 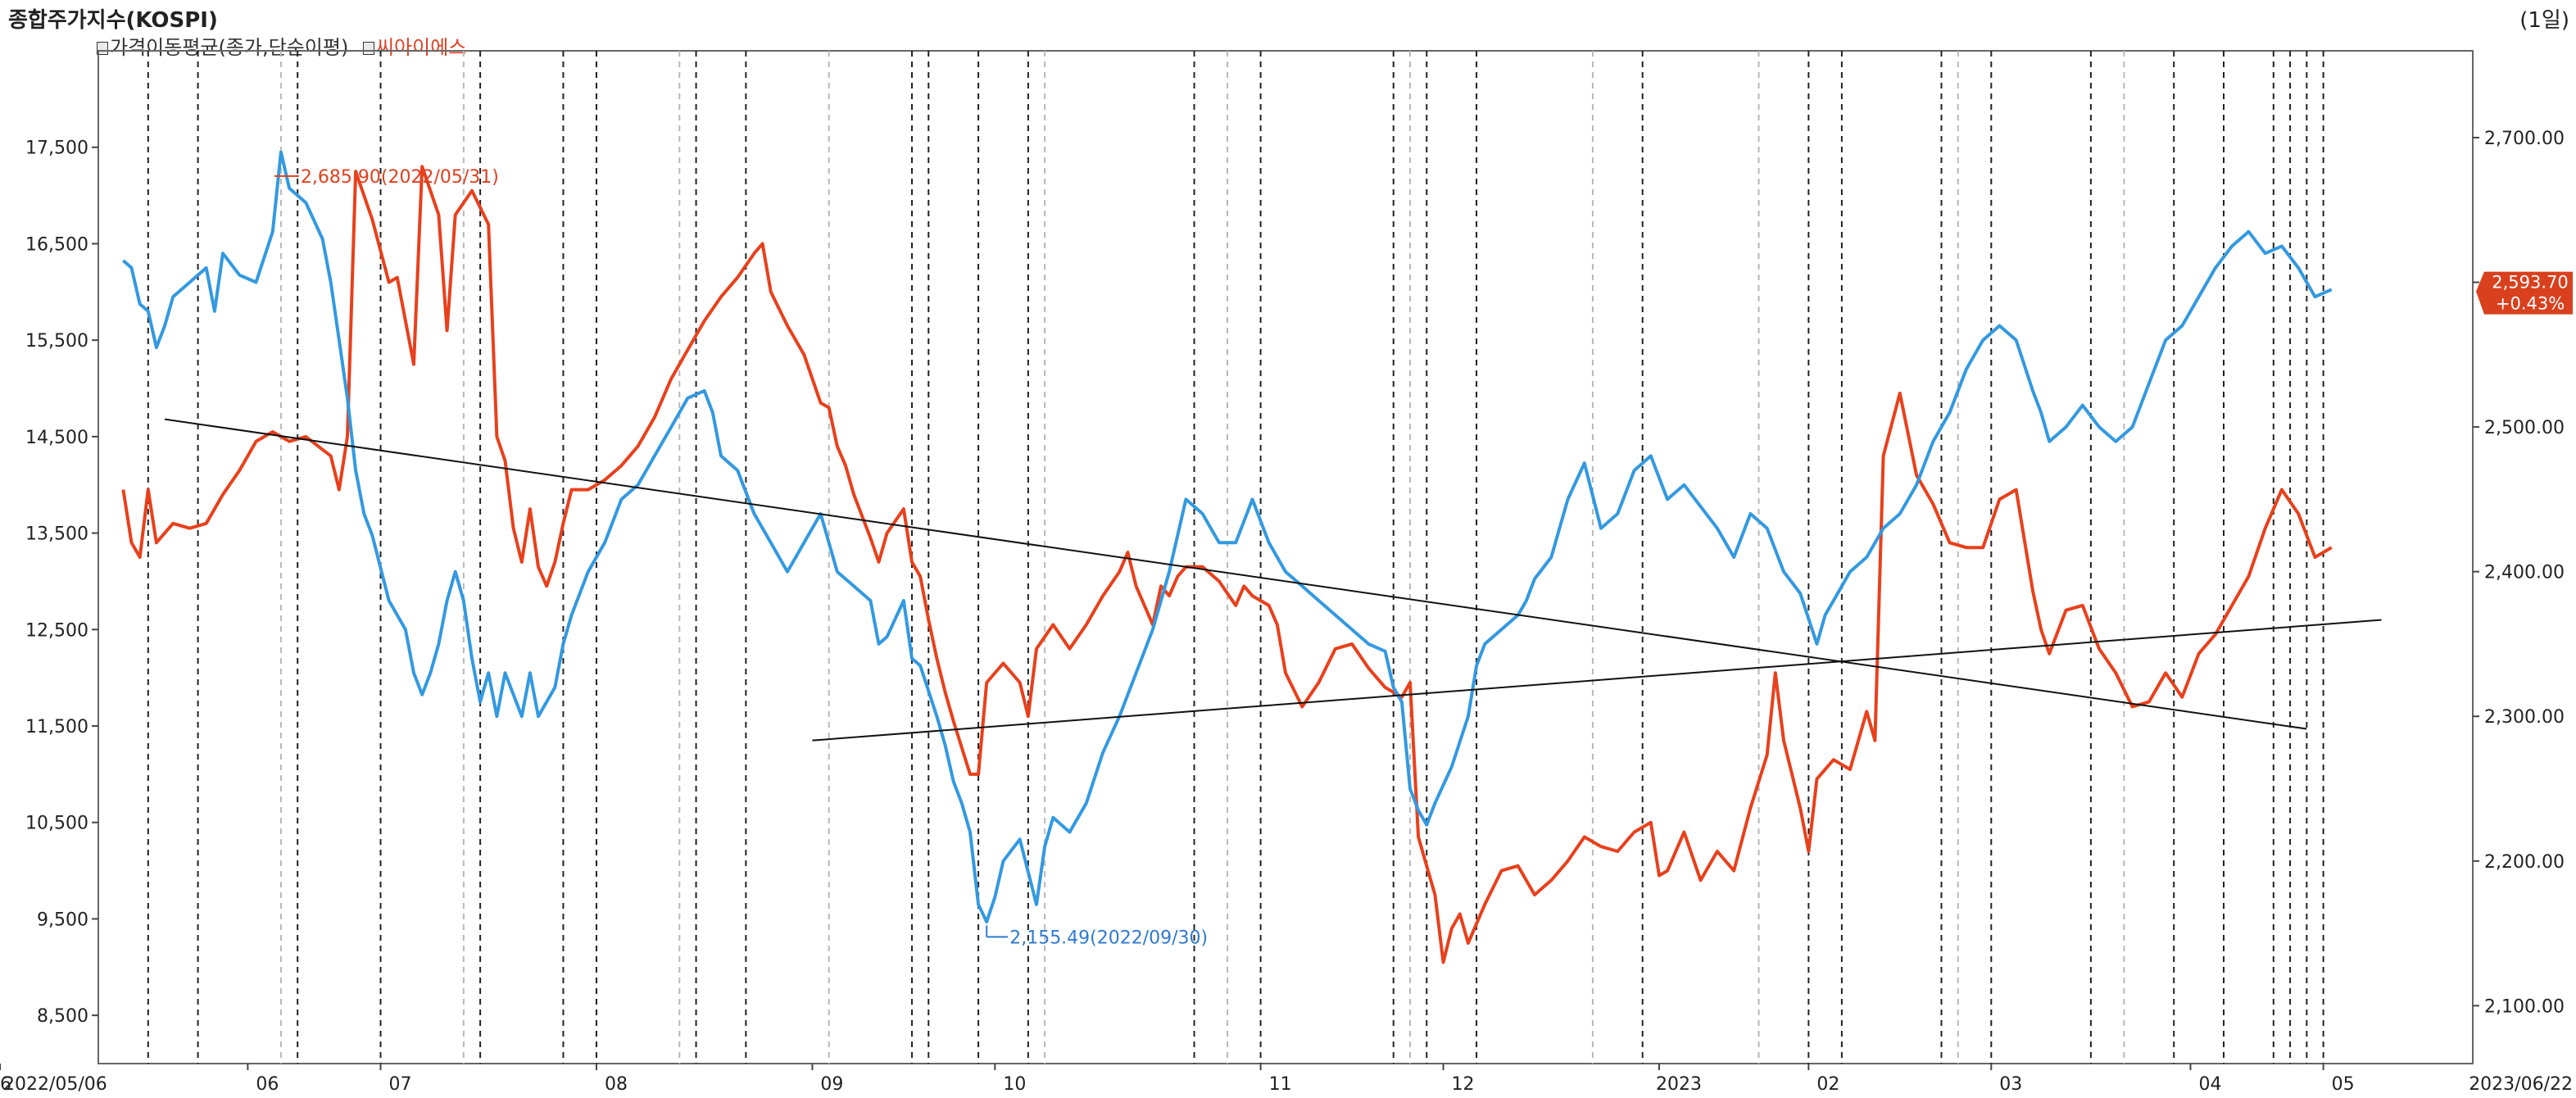 I want to click on y-right-tick-label: 2,100.00, so click(x=2524, y=1006).